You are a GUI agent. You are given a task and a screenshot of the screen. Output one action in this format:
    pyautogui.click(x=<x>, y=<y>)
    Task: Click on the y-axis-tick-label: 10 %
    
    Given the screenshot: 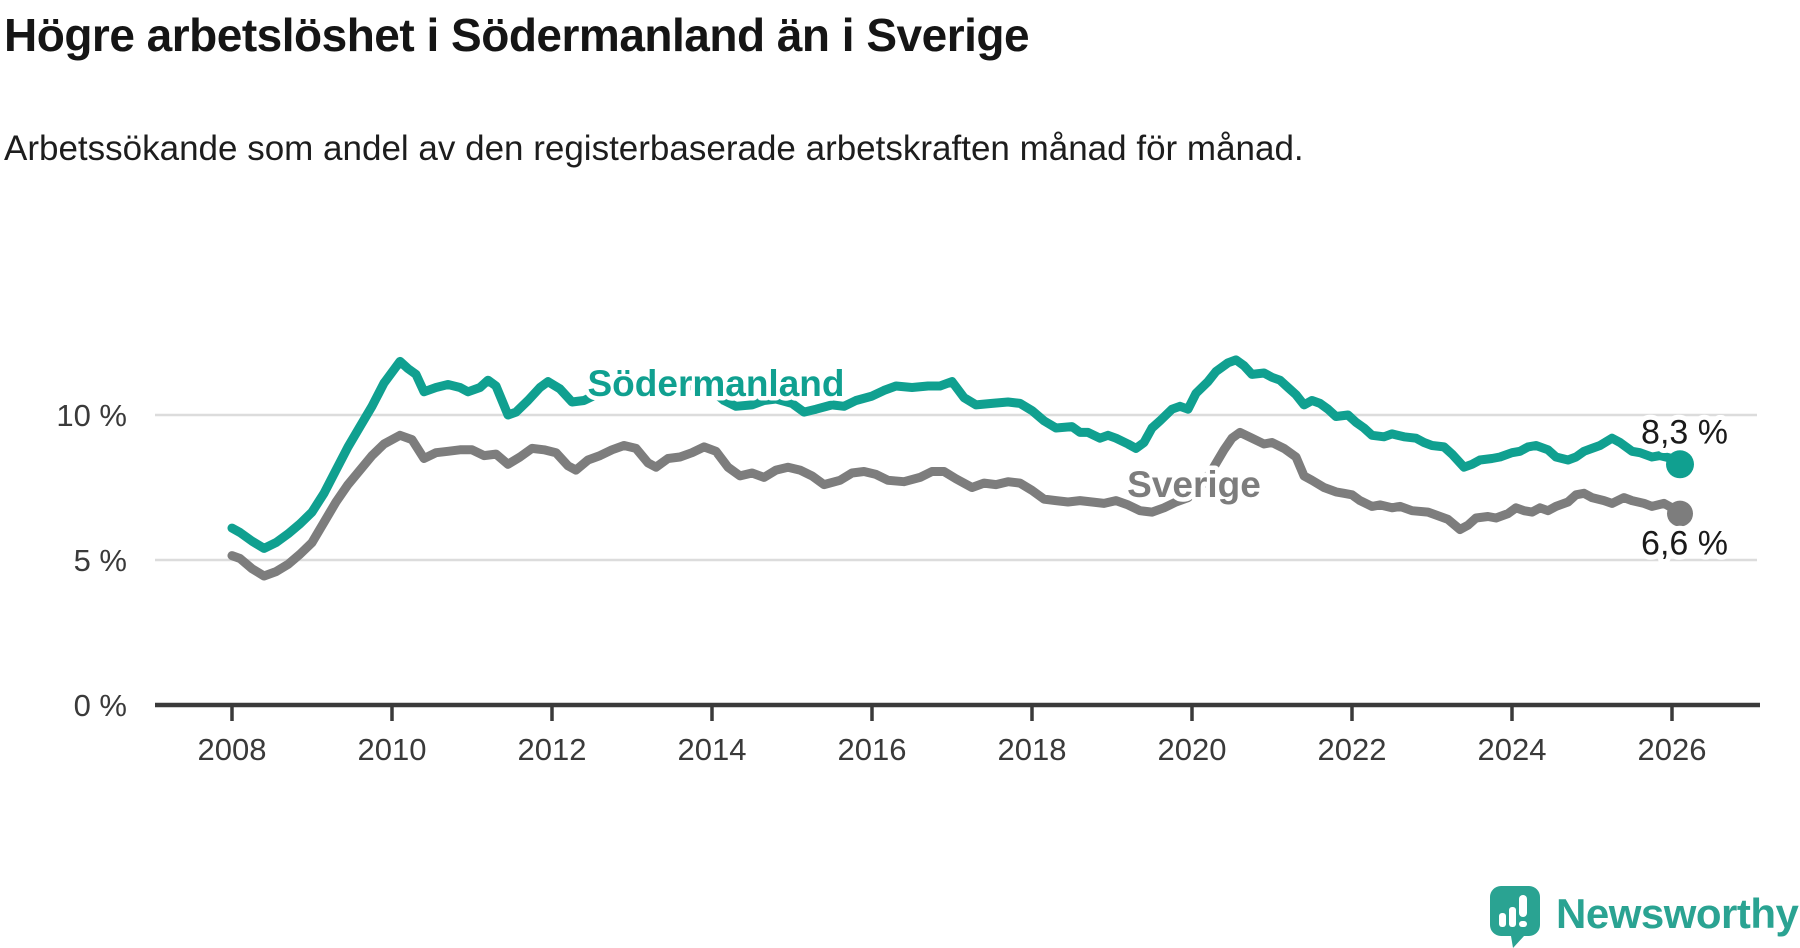 What is the action you would take?
    pyautogui.click(x=91, y=415)
    